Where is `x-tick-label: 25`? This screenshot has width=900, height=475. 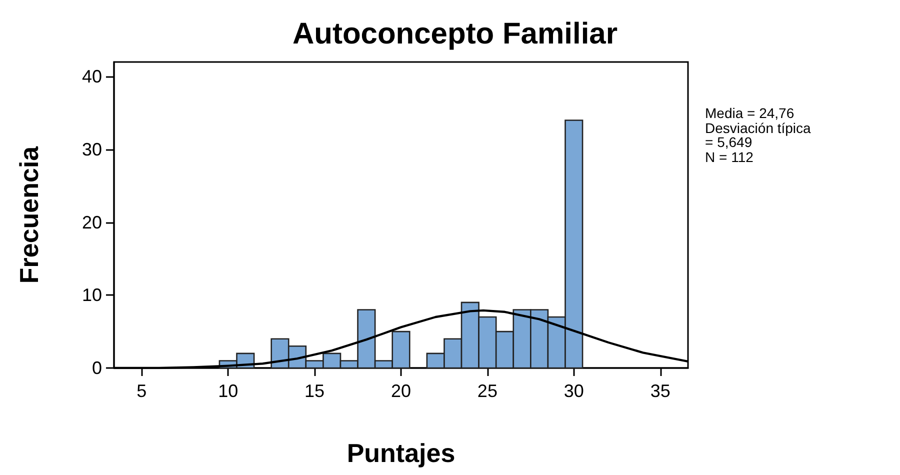 x-tick-label: 25 is located at coordinates (487, 391).